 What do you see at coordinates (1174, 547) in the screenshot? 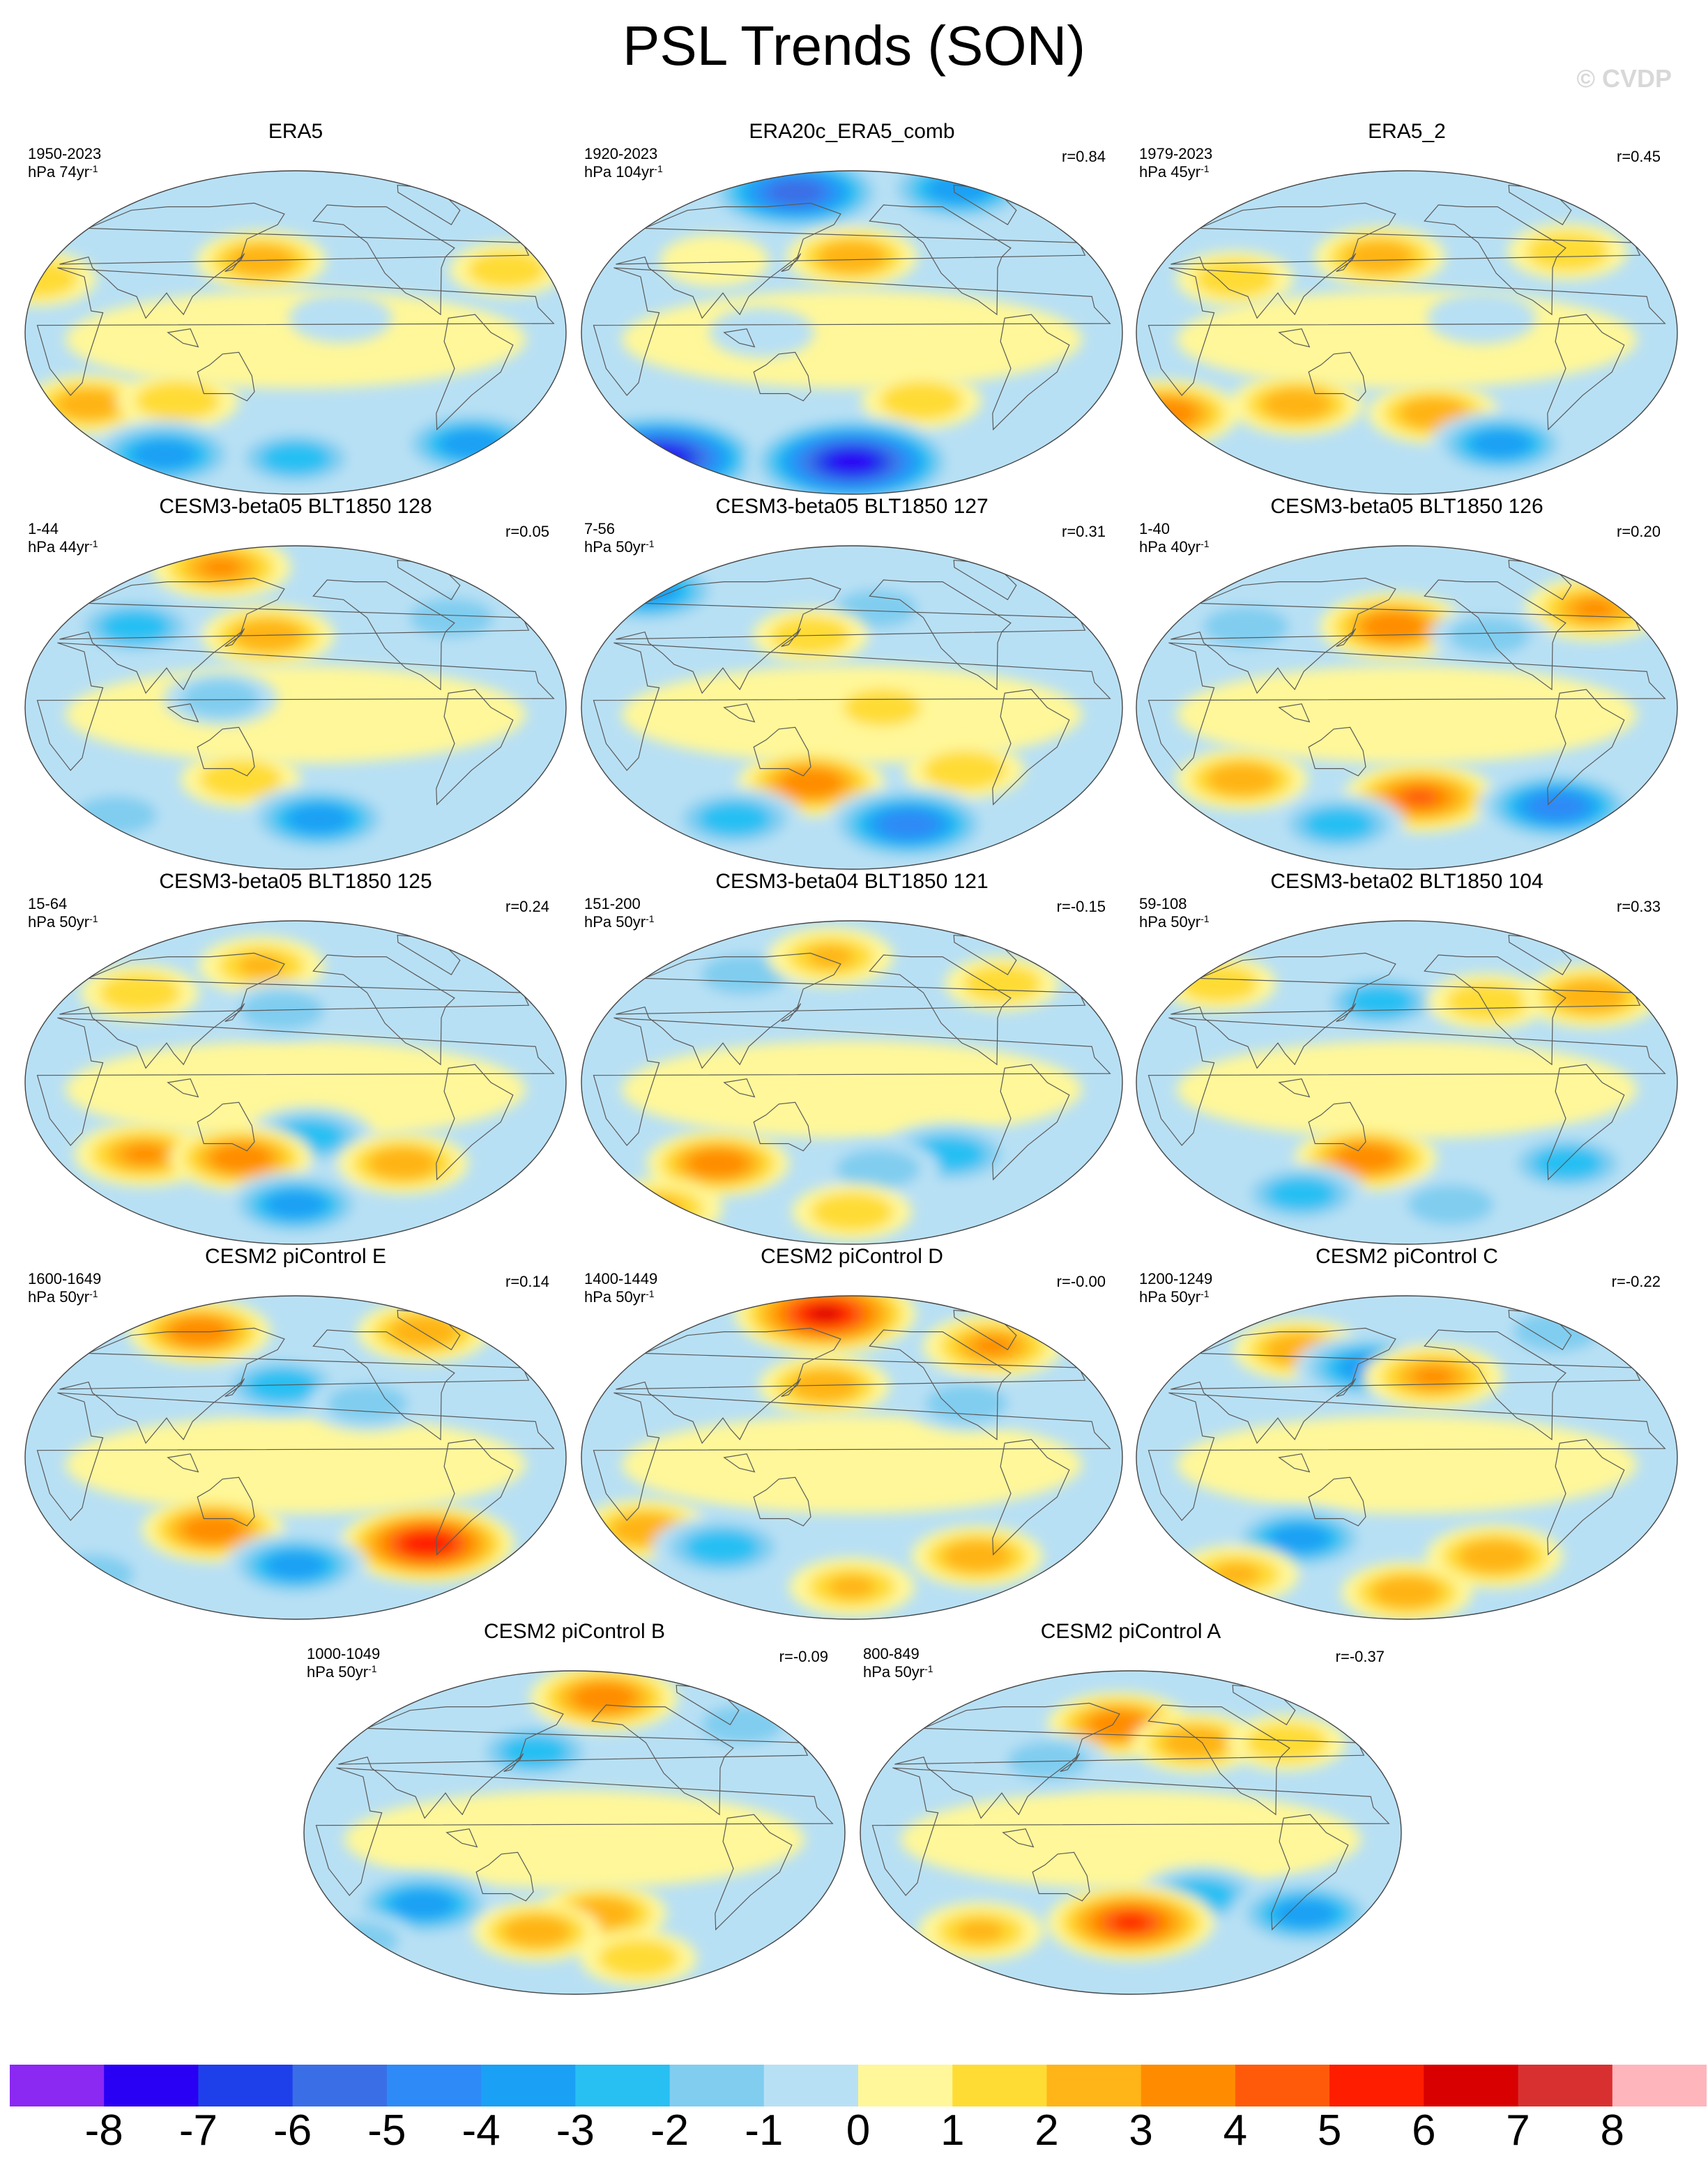
I see `panel-units: hPa 40yr-1` at bounding box center [1174, 547].